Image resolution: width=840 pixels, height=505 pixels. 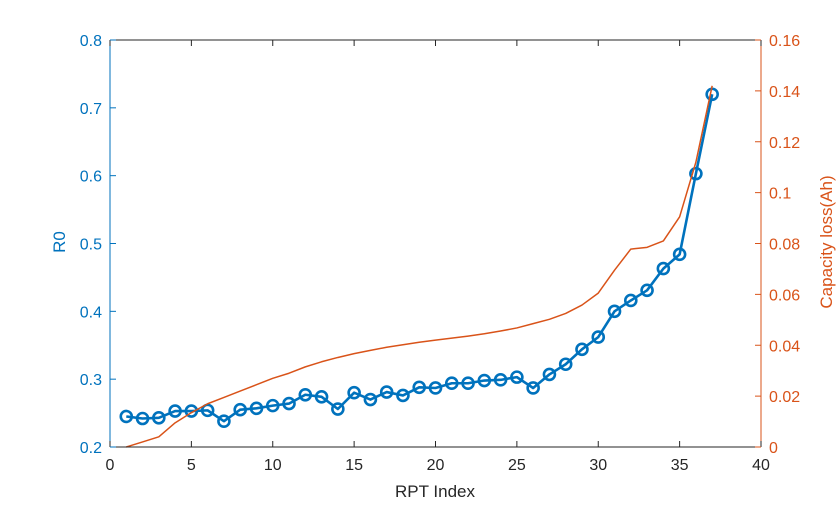 What do you see at coordinates (91, 448) in the screenshot?
I see `left-y-tick-label: 0.2` at bounding box center [91, 448].